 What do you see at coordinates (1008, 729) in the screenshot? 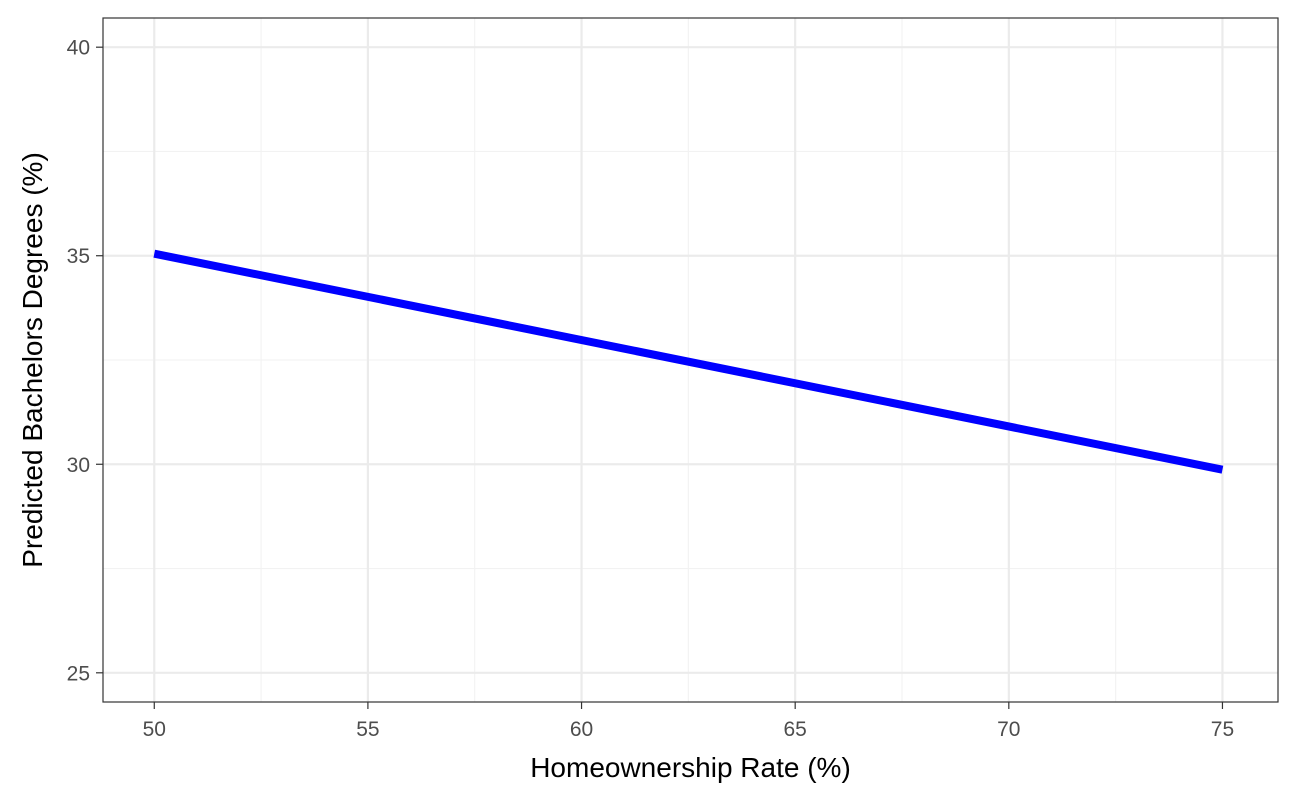
I see `x-tick-label: 70` at bounding box center [1008, 729].